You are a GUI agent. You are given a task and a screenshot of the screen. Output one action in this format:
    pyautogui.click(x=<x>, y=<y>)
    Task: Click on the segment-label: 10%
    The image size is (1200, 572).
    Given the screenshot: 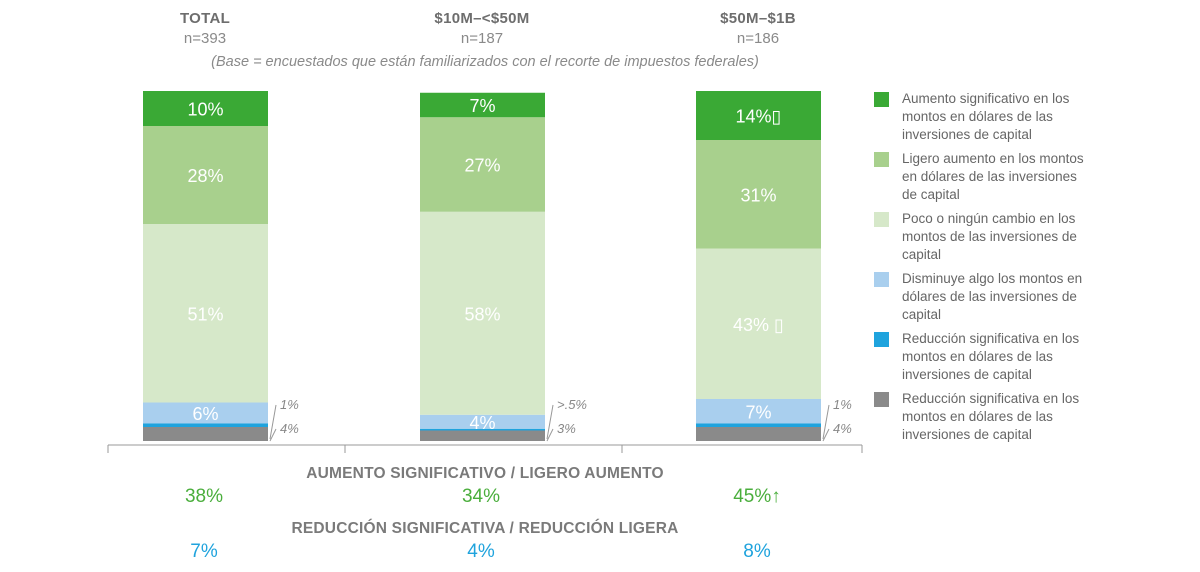 What is the action you would take?
    pyautogui.click(x=205, y=110)
    